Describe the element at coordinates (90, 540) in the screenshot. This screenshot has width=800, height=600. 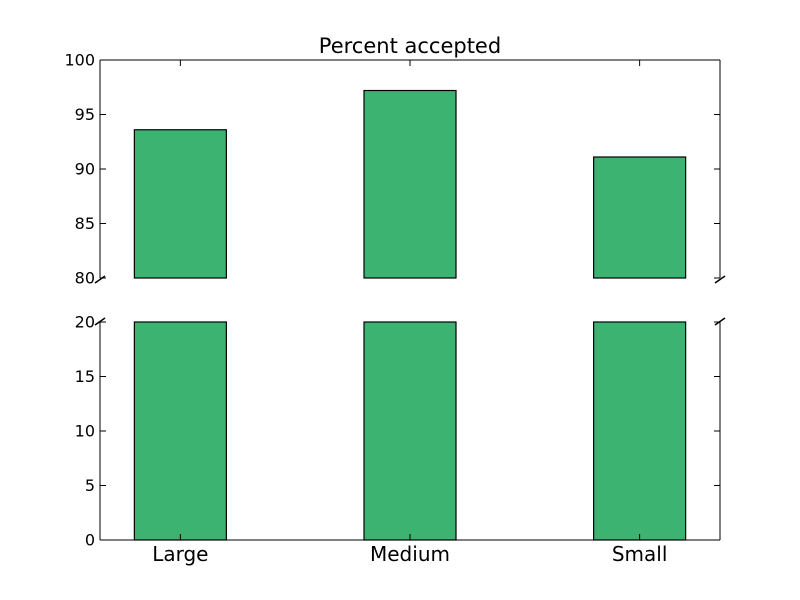
I see `lower-y-tick-label: 0` at that location.